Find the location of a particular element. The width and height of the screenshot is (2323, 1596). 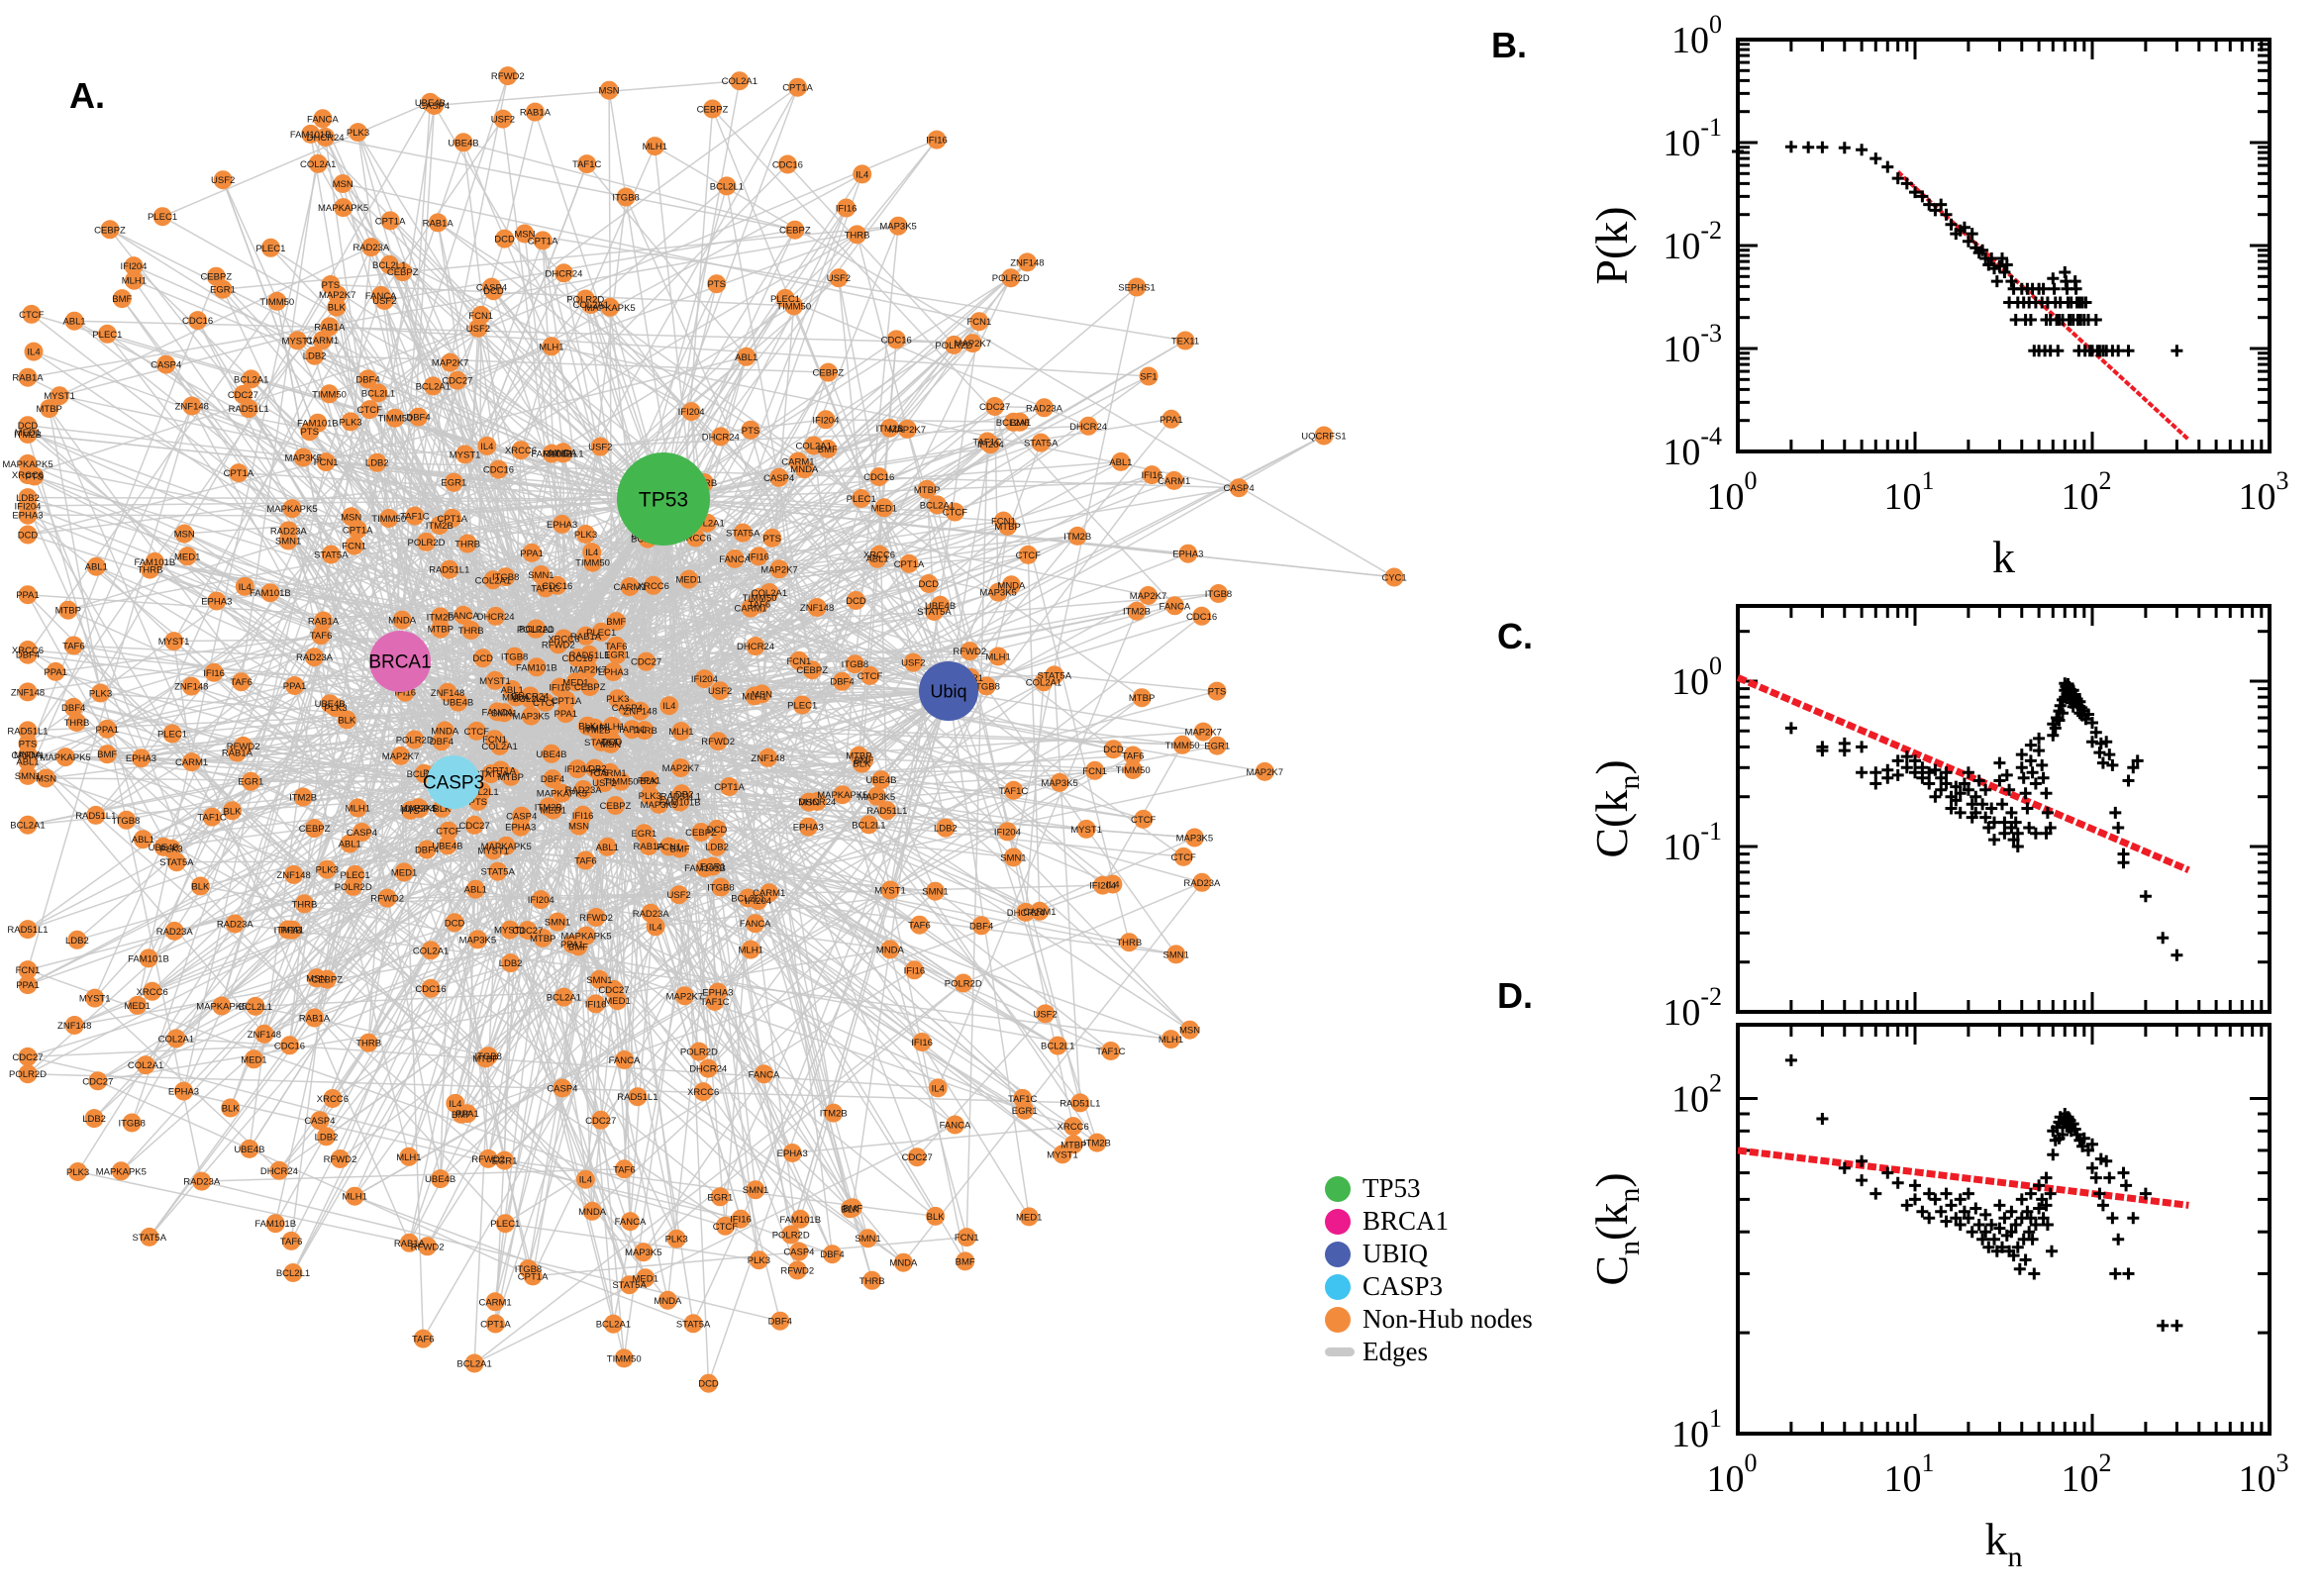

node-label: ITGB8 is located at coordinates (626, 198).